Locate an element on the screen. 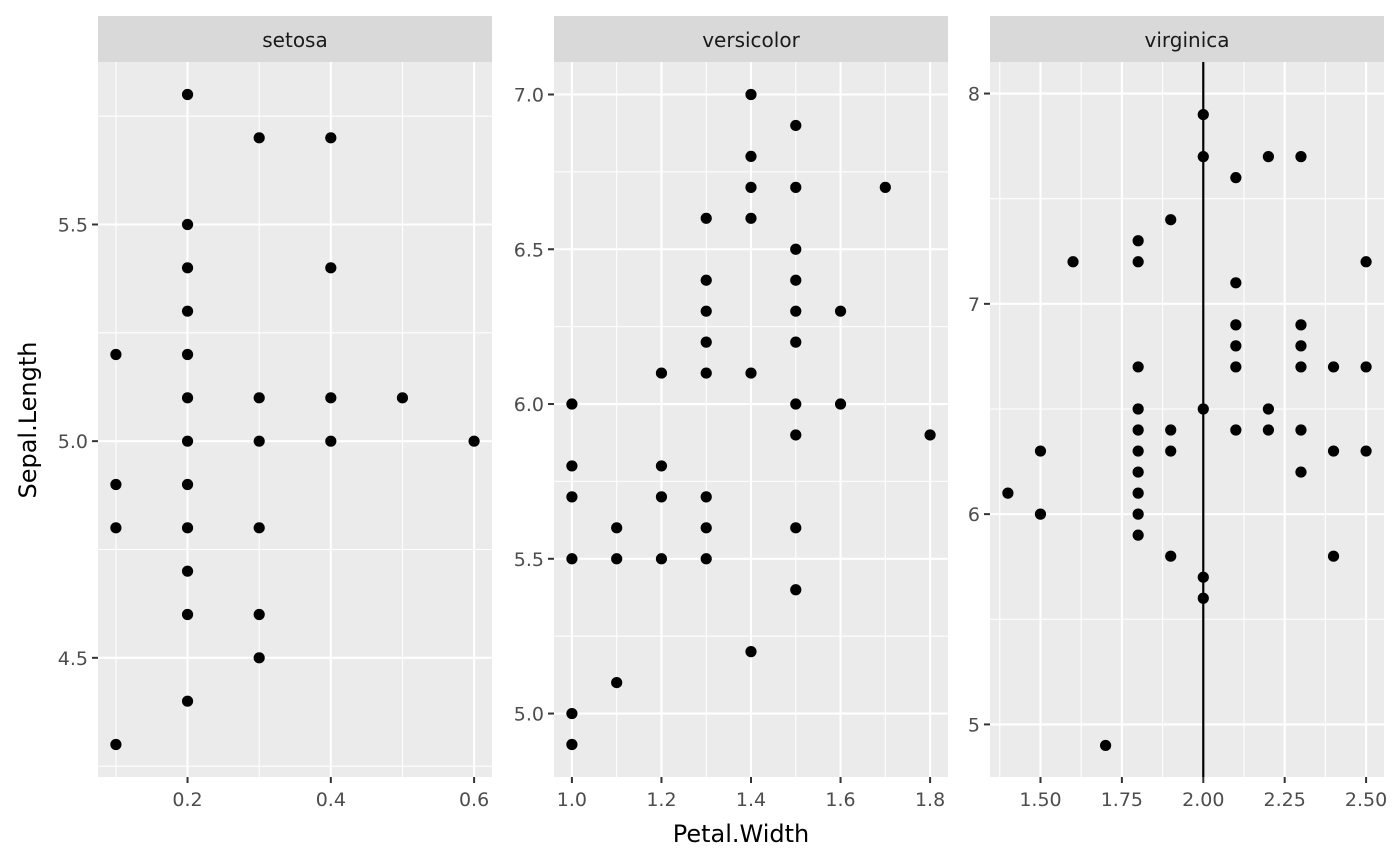  x-tick-label: 2.00 is located at coordinates (1203, 800).